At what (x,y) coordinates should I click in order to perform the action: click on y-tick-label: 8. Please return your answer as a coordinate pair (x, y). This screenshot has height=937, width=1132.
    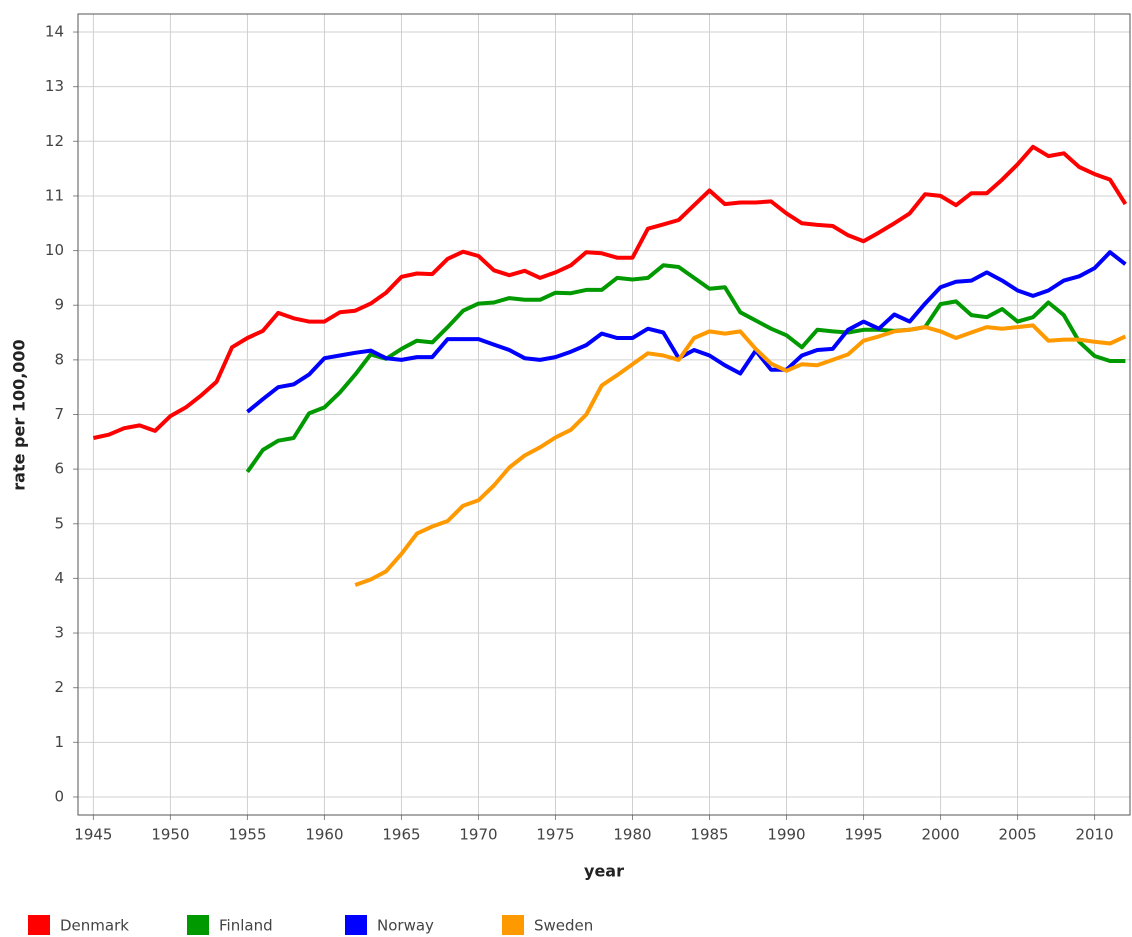
    Looking at the image, I should click on (59, 359).